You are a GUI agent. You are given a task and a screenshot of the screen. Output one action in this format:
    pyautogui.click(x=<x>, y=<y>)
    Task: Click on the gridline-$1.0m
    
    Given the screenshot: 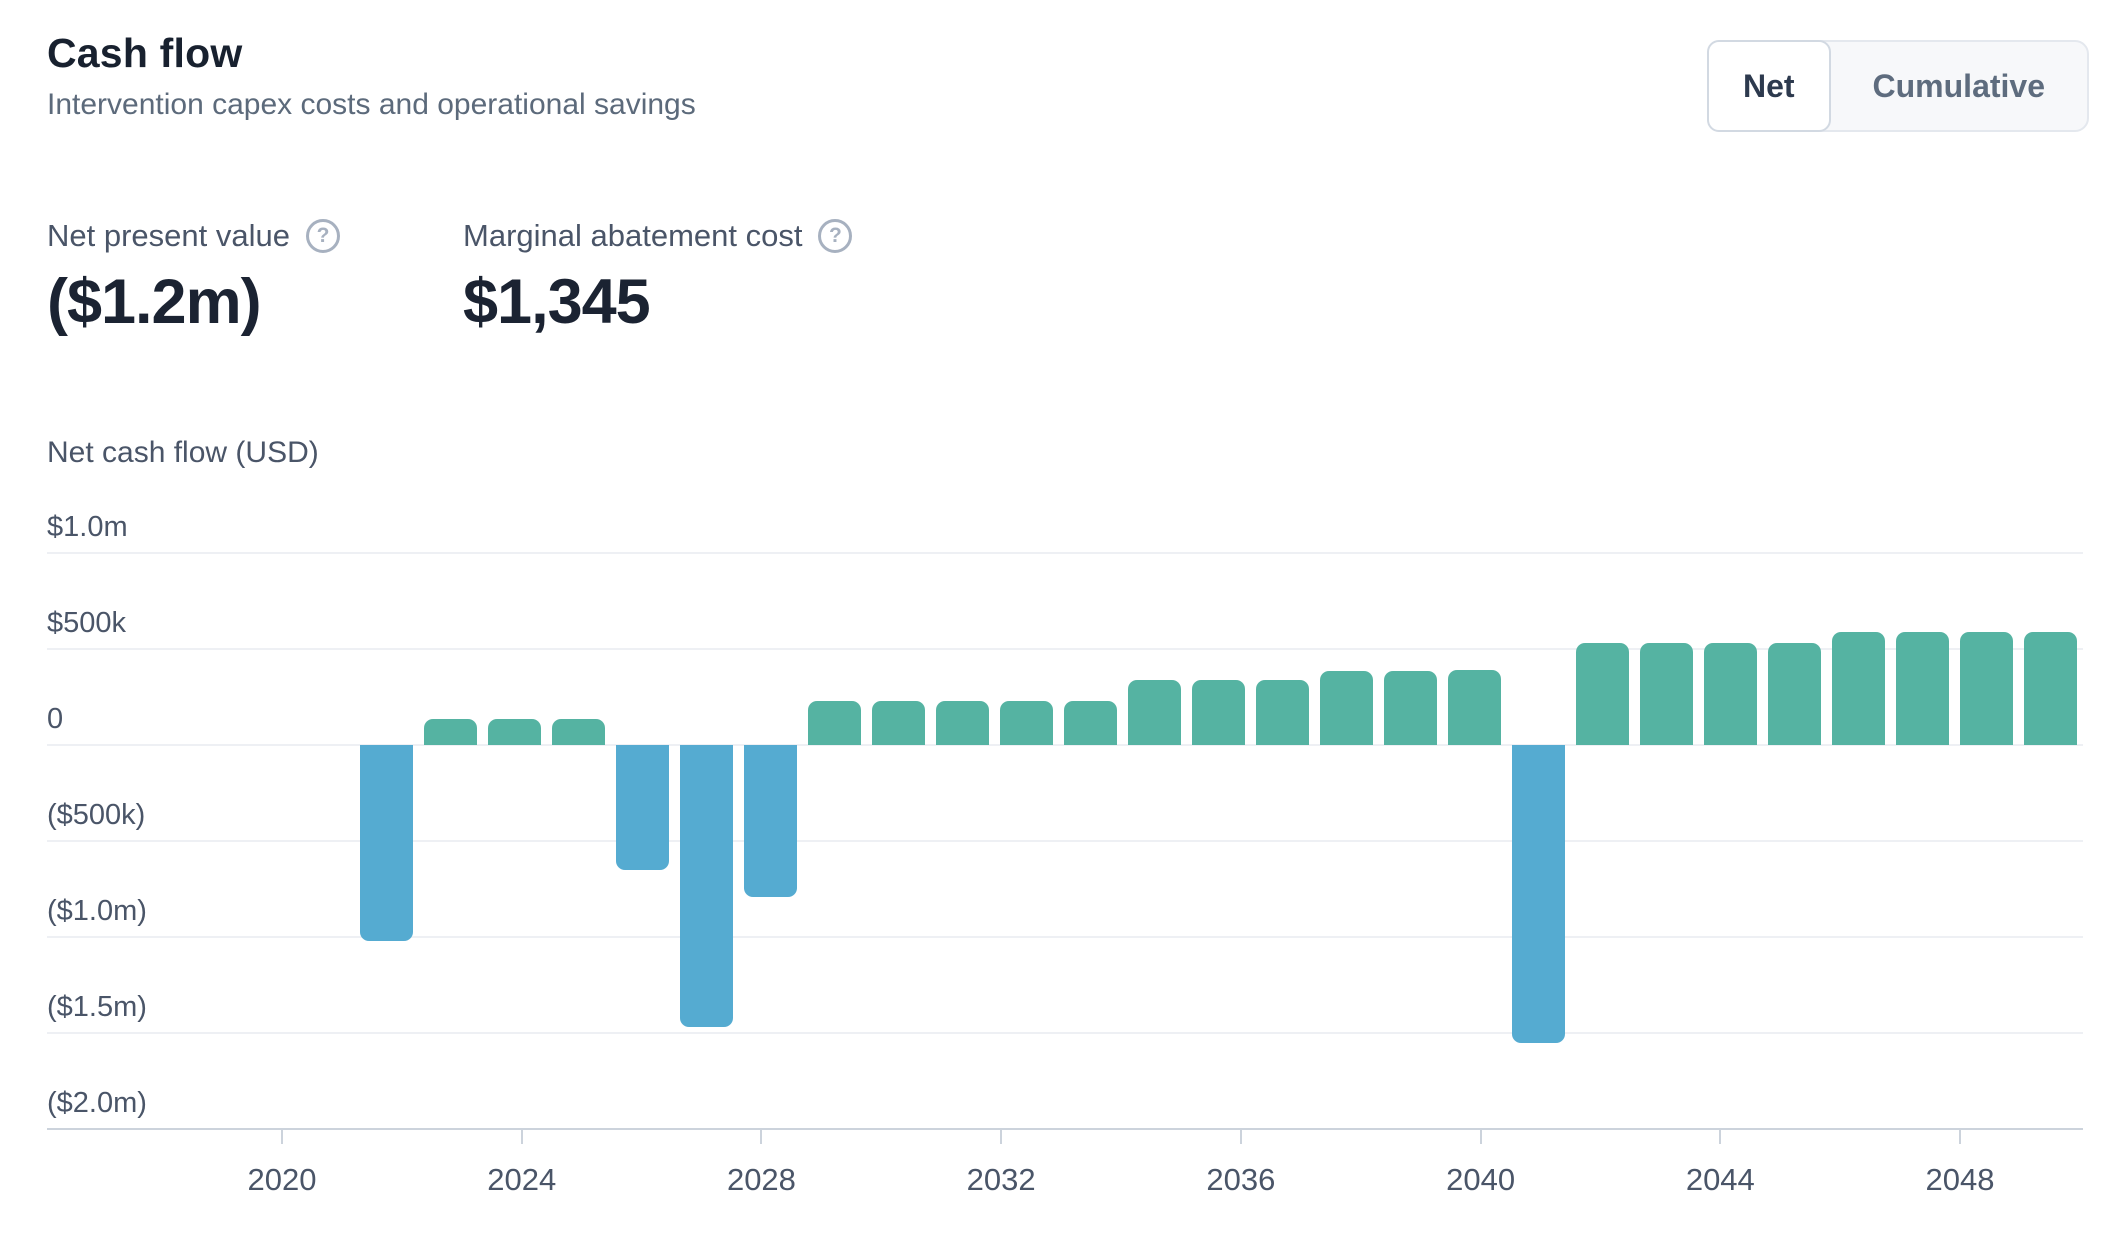 What is the action you would take?
    pyautogui.click(x=1065, y=553)
    